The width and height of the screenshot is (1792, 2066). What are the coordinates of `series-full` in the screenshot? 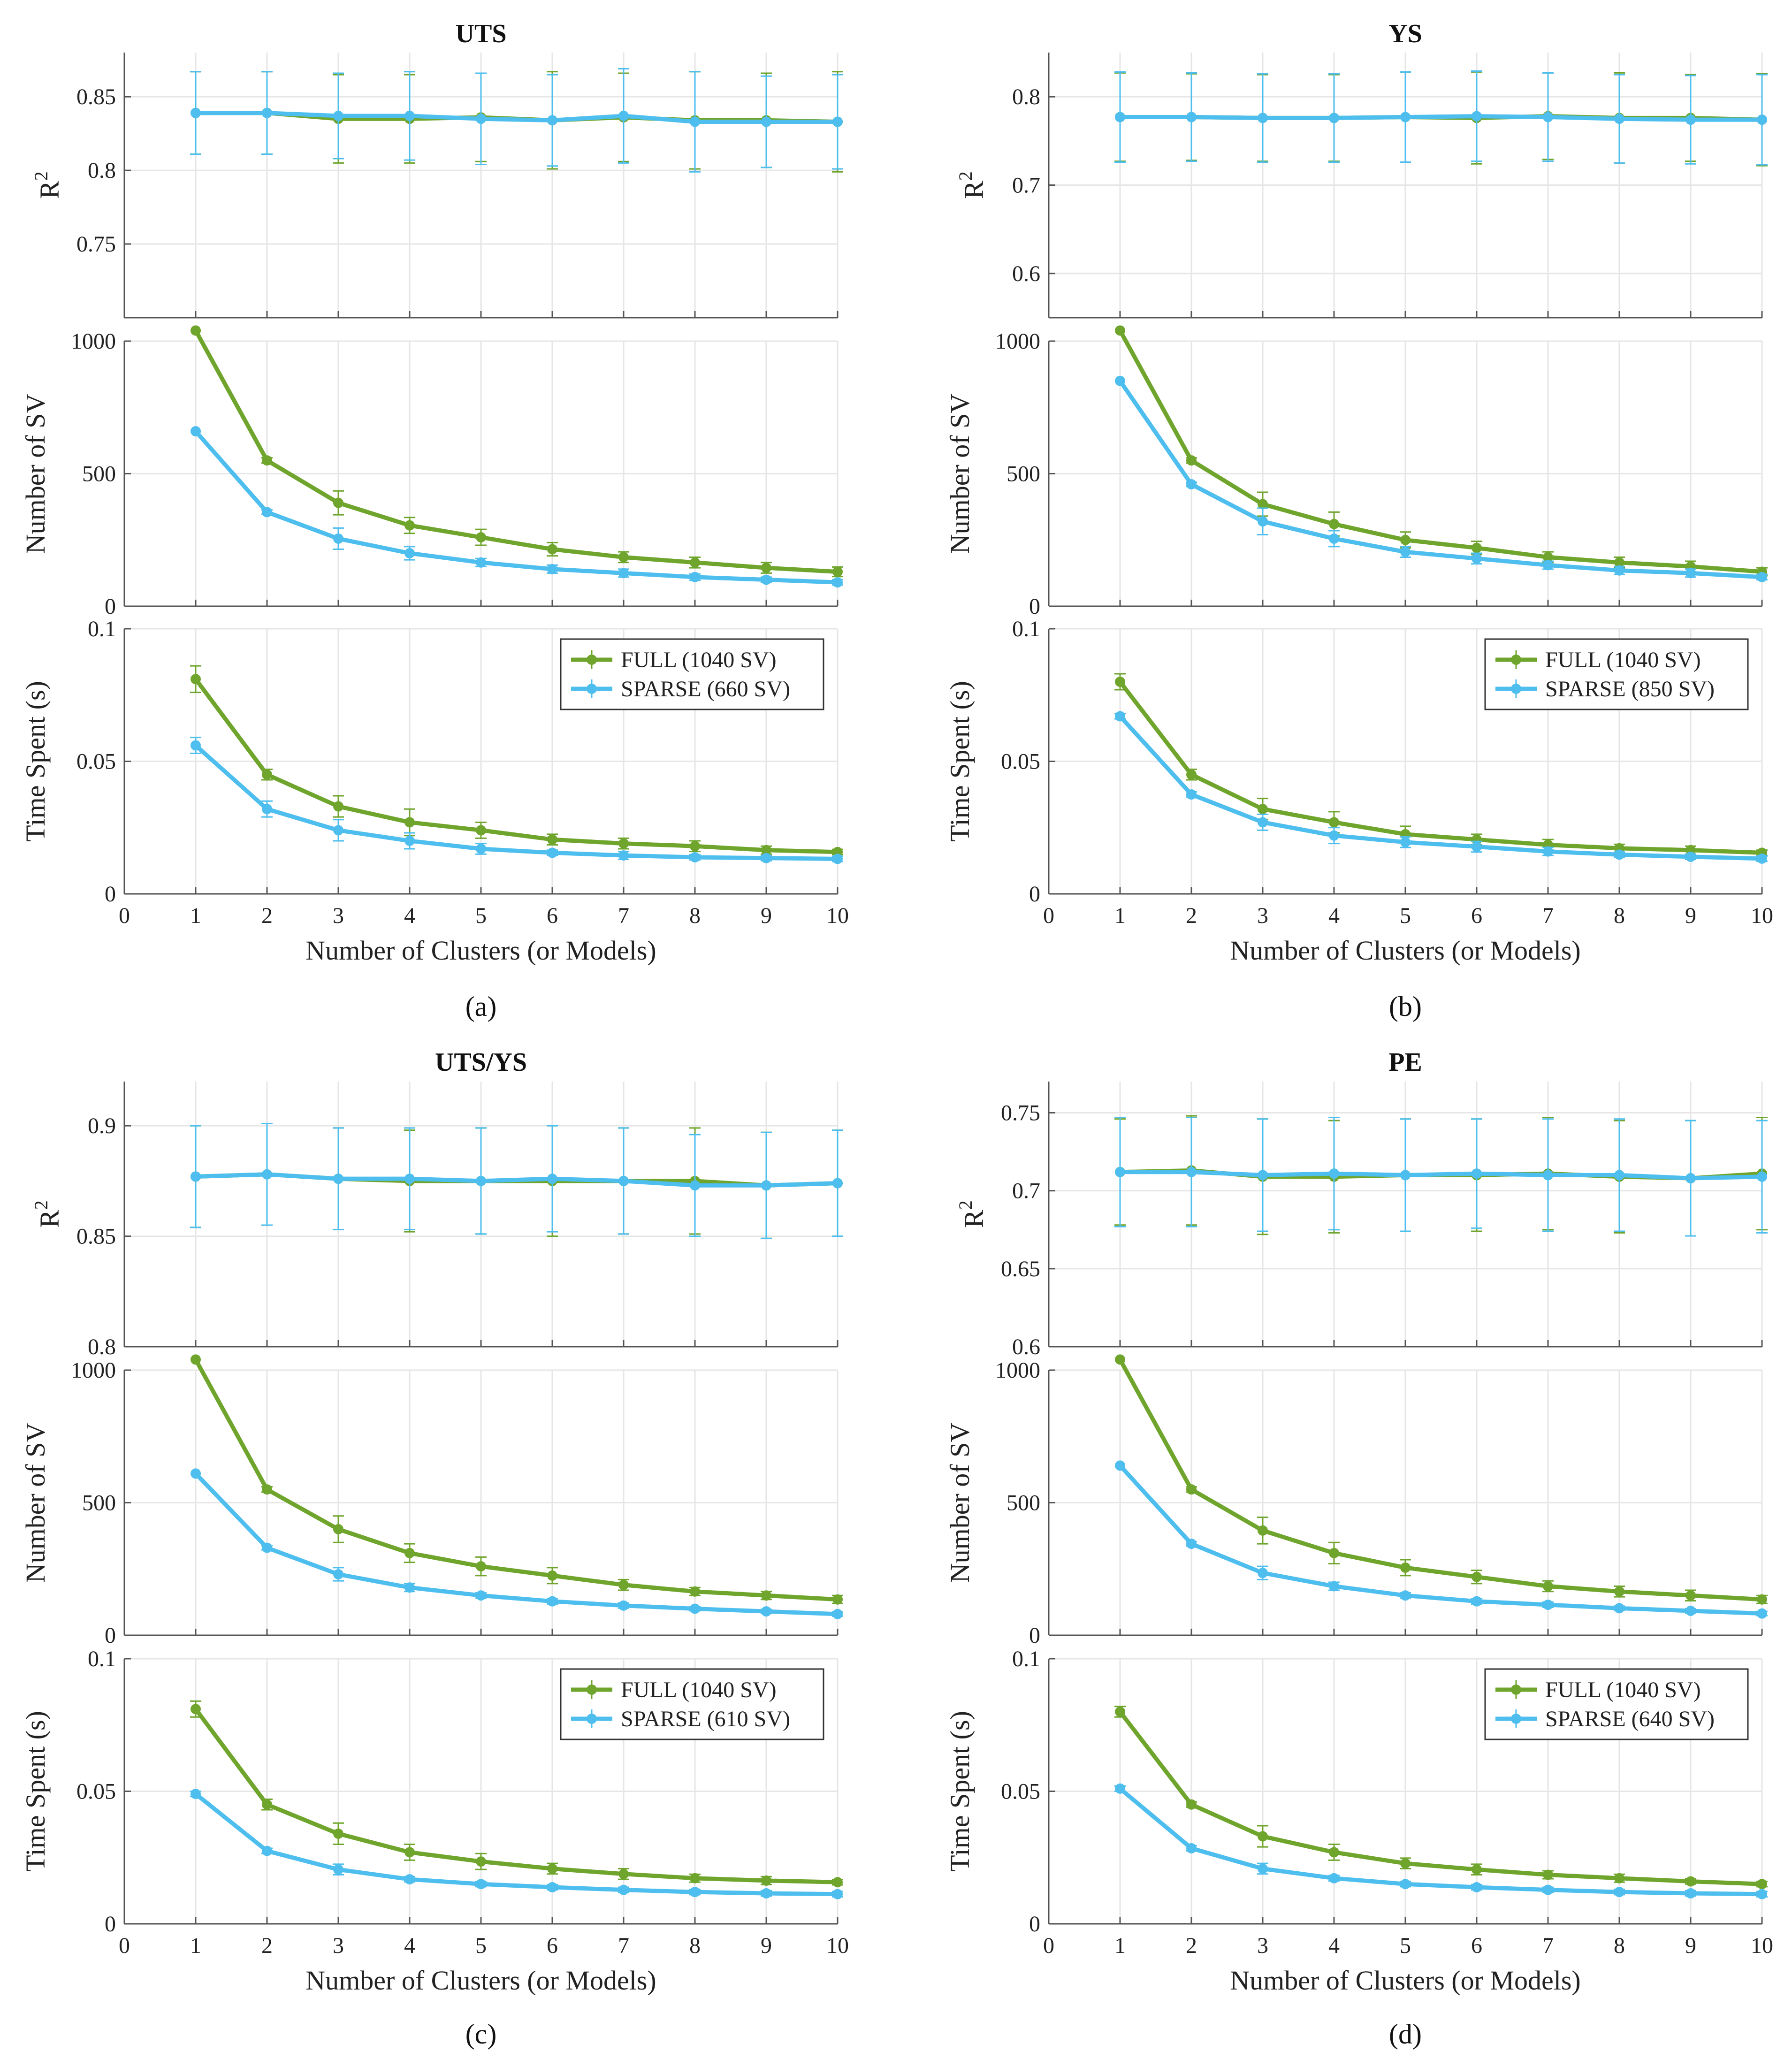 It's located at (1441, 1479).